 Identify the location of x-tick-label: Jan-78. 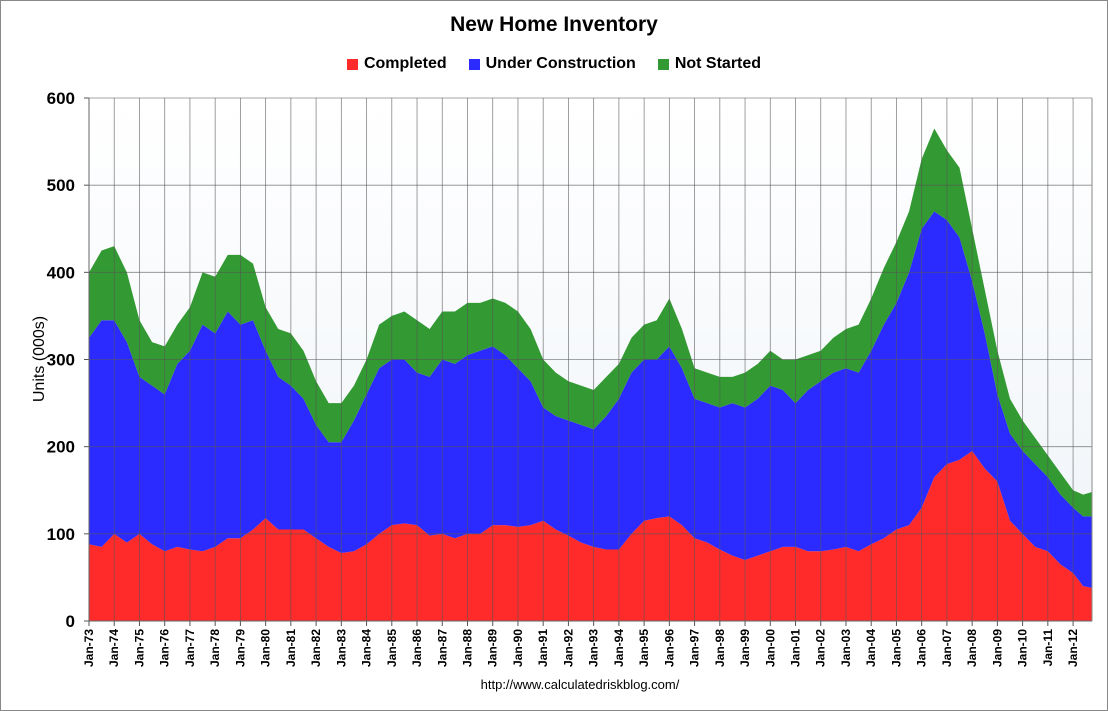
(215, 648).